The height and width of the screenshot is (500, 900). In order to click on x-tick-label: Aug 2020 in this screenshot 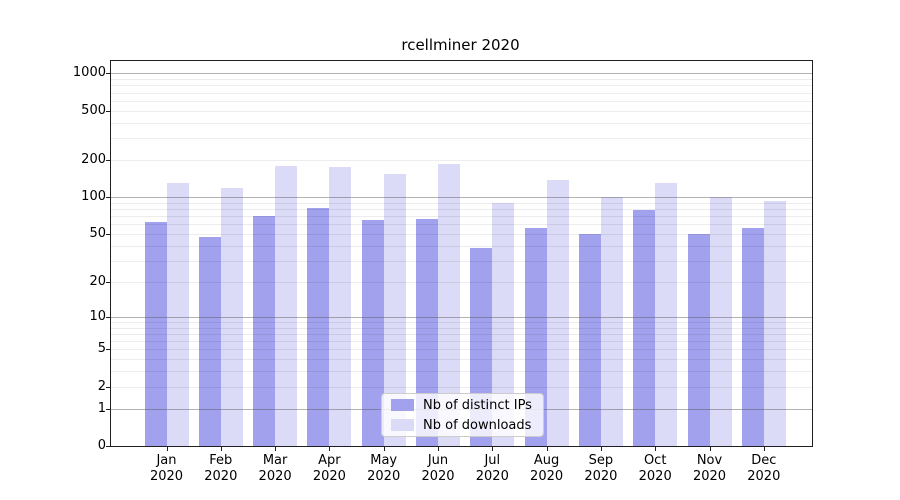, I will do `click(547, 468)`.